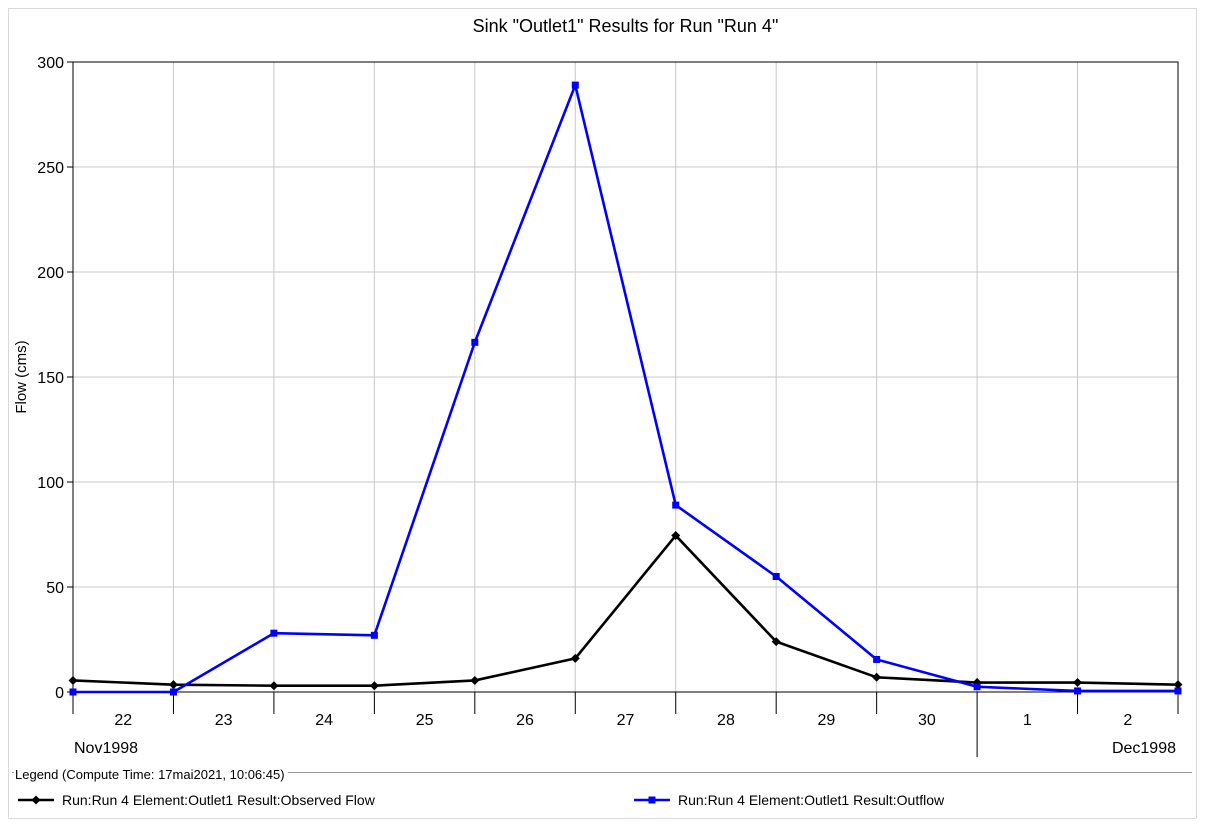 This screenshot has width=1205, height=827. What do you see at coordinates (525, 720) in the screenshot?
I see `x-tick-label: 26` at bounding box center [525, 720].